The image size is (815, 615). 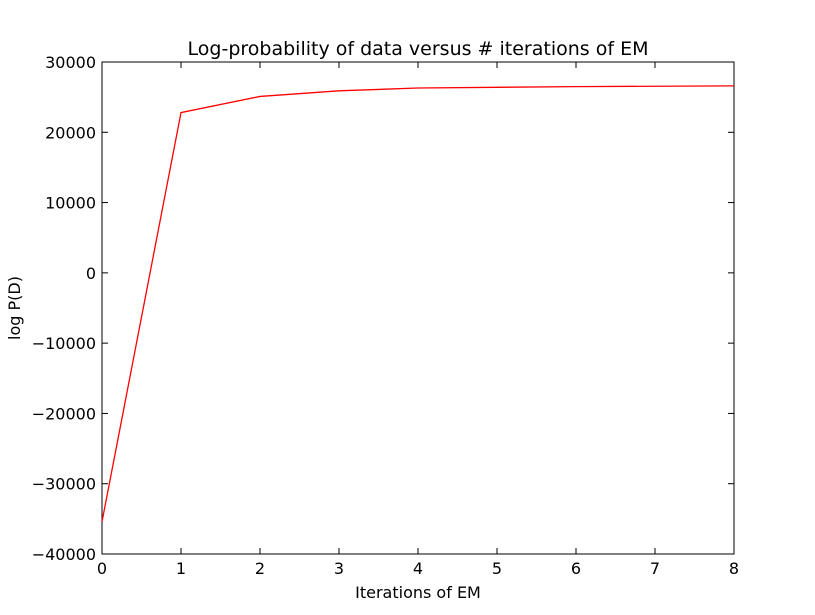 What do you see at coordinates (497, 568) in the screenshot?
I see `x-tick-label: 5` at bounding box center [497, 568].